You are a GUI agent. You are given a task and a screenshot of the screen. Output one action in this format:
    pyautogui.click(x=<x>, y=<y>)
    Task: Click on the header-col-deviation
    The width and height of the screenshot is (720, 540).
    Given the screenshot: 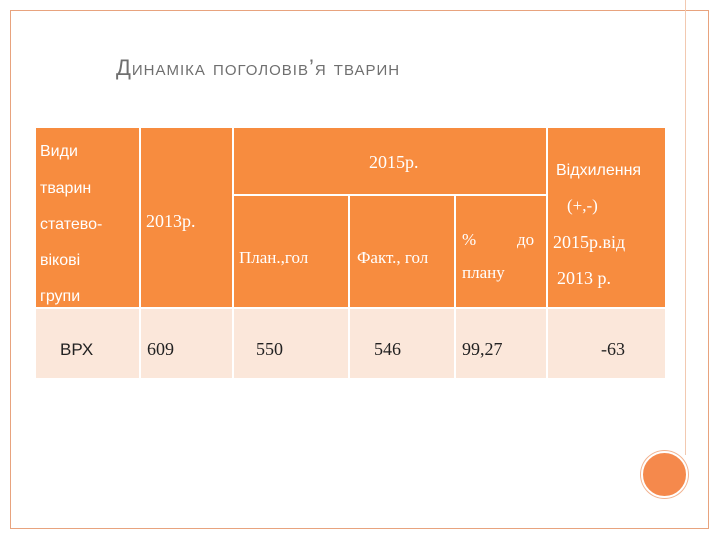 What is the action you would take?
    pyautogui.click(x=606, y=218)
    